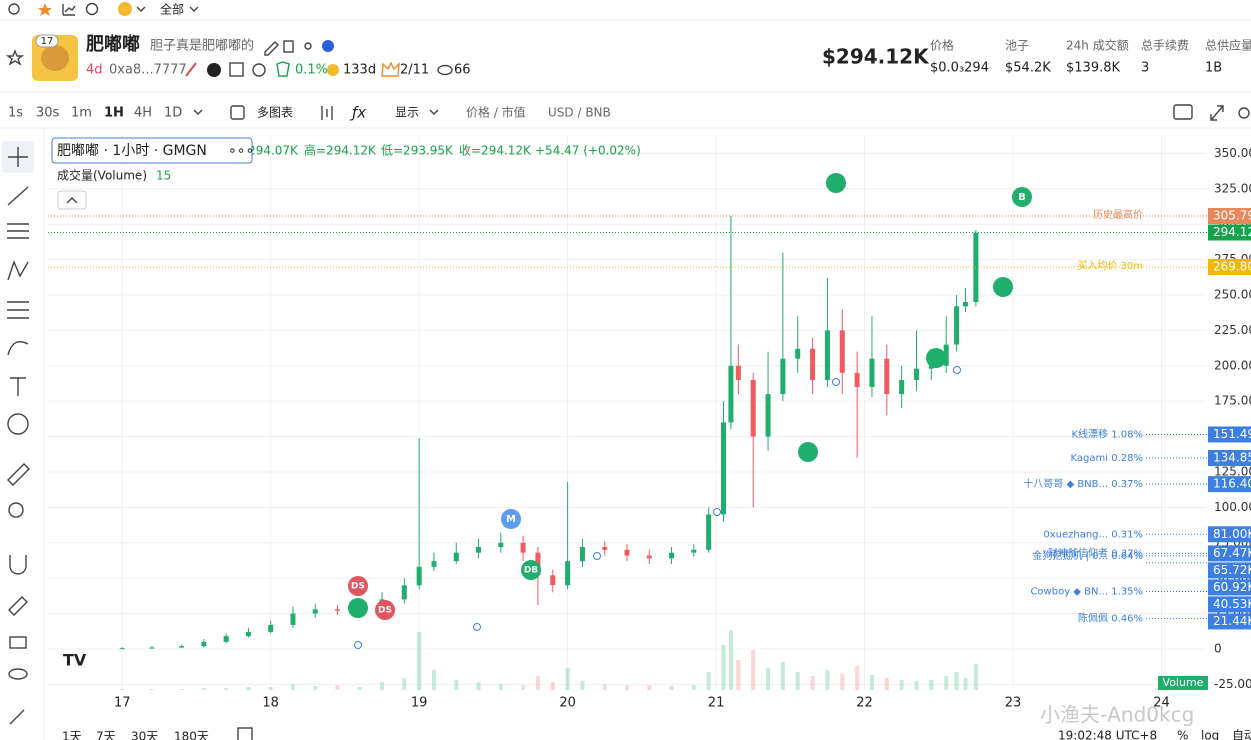 The image size is (1251, 740). I want to click on interval: 1D, so click(173, 113).